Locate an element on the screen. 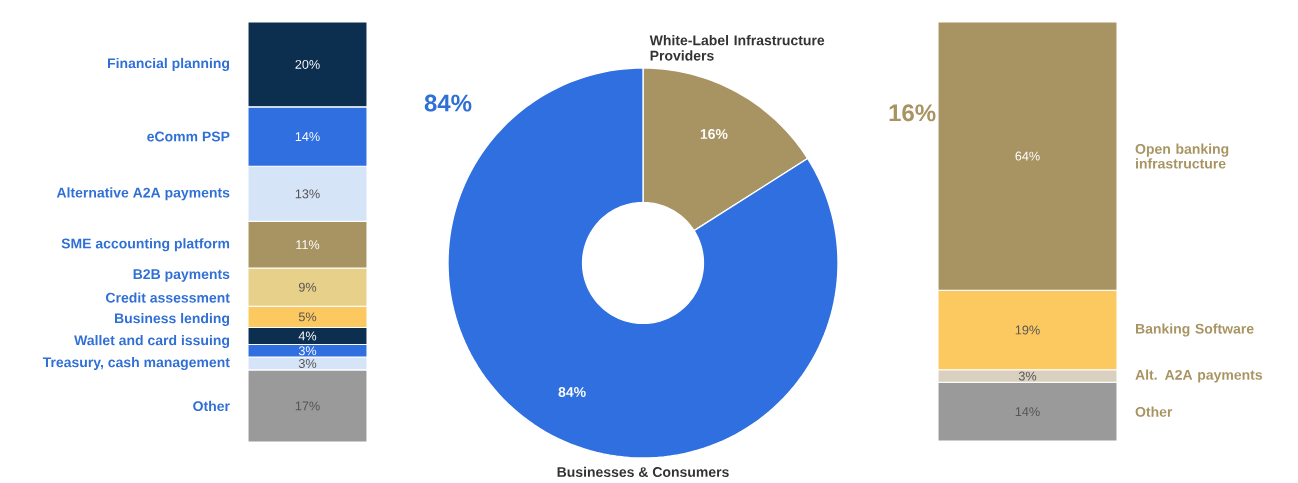 This screenshot has width=1298, height=483. data-label: 17% is located at coordinates (307, 406).